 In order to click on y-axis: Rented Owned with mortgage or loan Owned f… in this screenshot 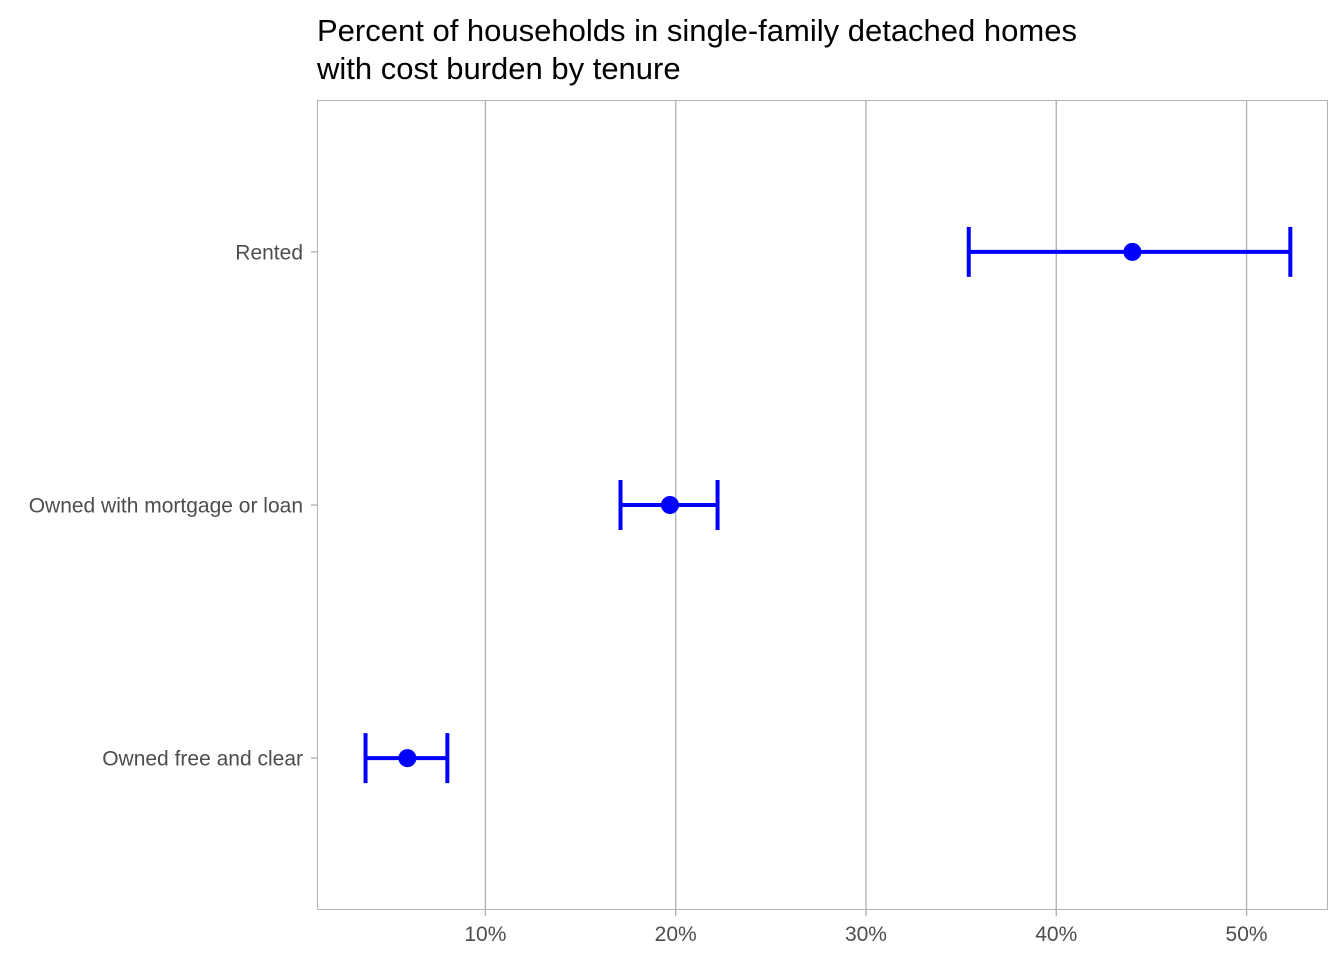, I will do `click(173, 506)`.